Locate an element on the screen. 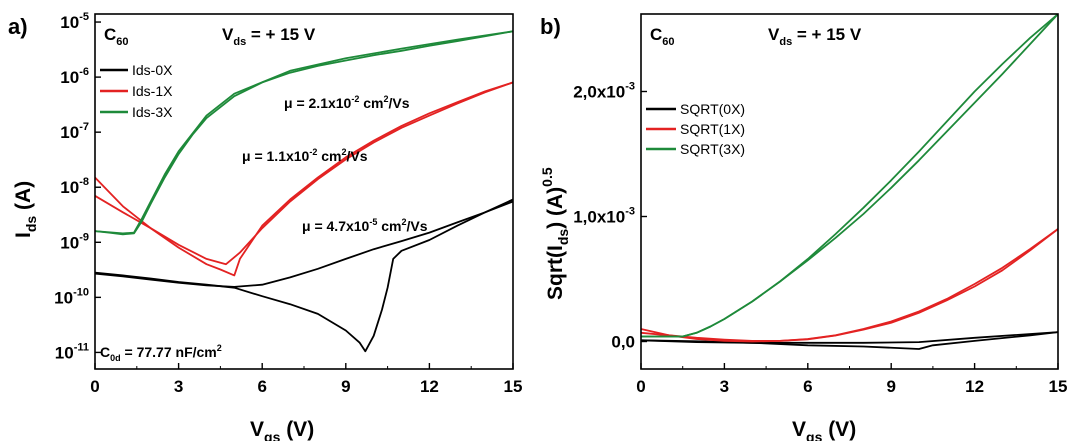 This screenshot has height=441, width=1070. x-tick-label-b-3: 9 is located at coordinates (890, 386).